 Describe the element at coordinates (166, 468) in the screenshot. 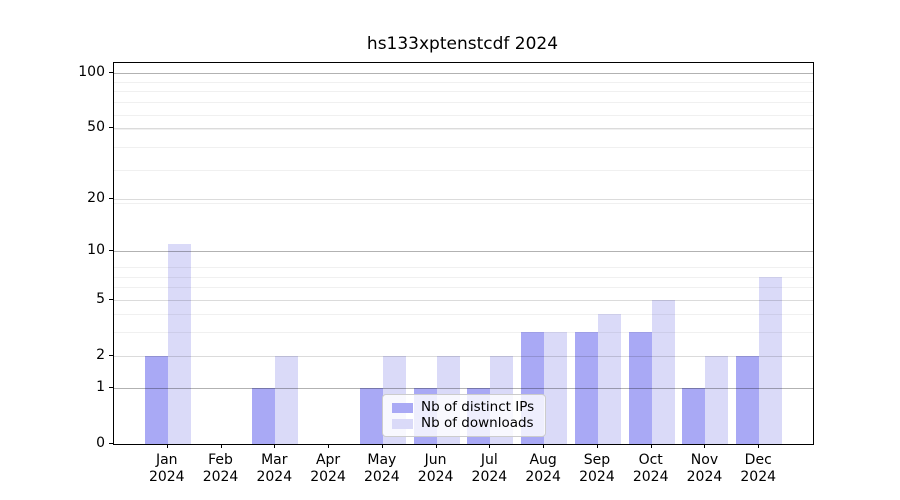

I see `x-tick-label-jan: Jan 2024` at that location.